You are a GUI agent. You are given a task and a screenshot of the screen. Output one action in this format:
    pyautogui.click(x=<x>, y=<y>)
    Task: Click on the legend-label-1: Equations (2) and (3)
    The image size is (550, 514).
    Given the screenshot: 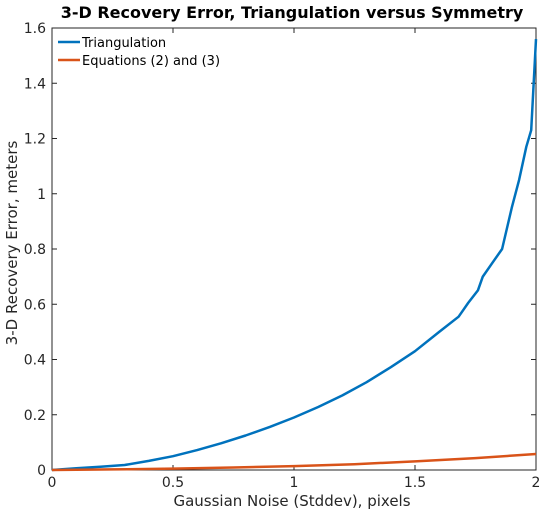 What is the action you would take?
    pyautogui.click(x=151, y=61)
    